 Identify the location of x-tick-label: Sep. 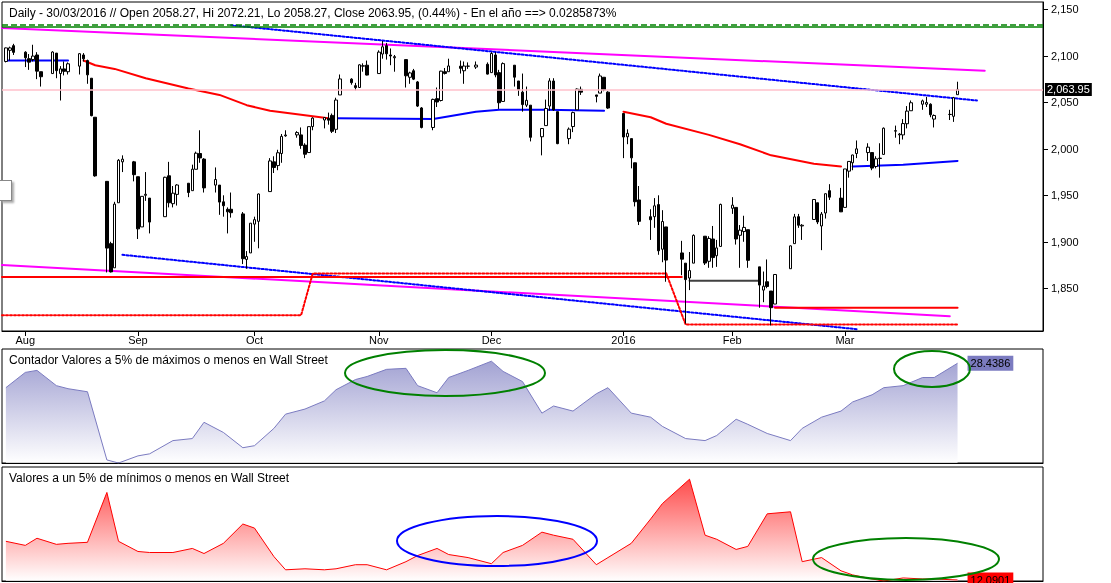
(138, 339).